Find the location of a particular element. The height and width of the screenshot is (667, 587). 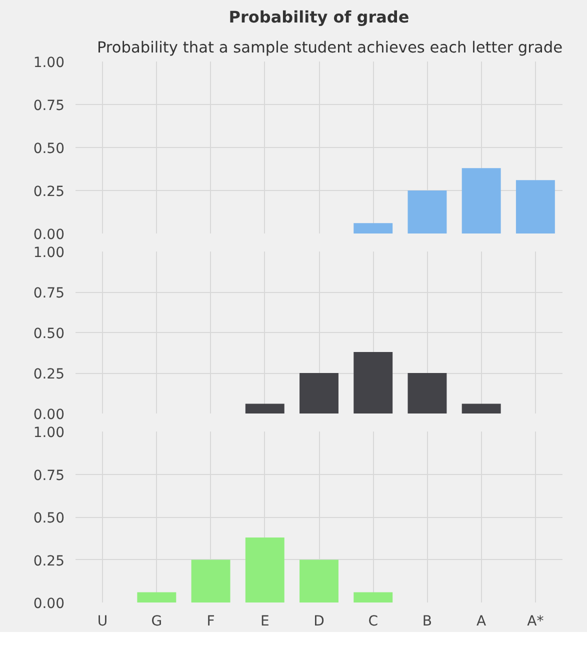

x-tick-label: A* is located at coordinates (535, 622).